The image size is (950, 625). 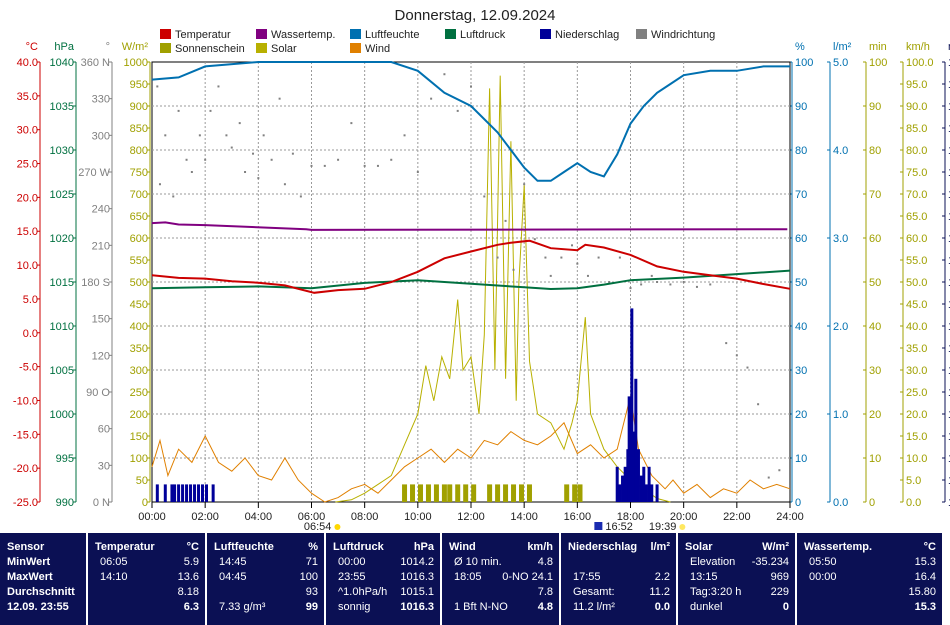 What do you see at coordinates (801, 239) in the screenshot?
I see `humidity-tick-label: 60` at bounding box center [801, 239].